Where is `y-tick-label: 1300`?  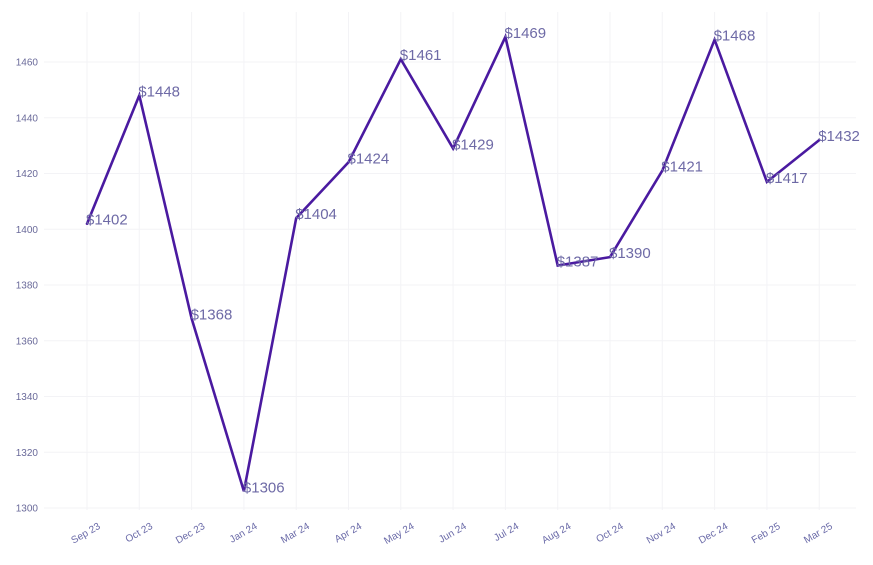
y-tick-label: 1300 is located at coordinates (27, 509).